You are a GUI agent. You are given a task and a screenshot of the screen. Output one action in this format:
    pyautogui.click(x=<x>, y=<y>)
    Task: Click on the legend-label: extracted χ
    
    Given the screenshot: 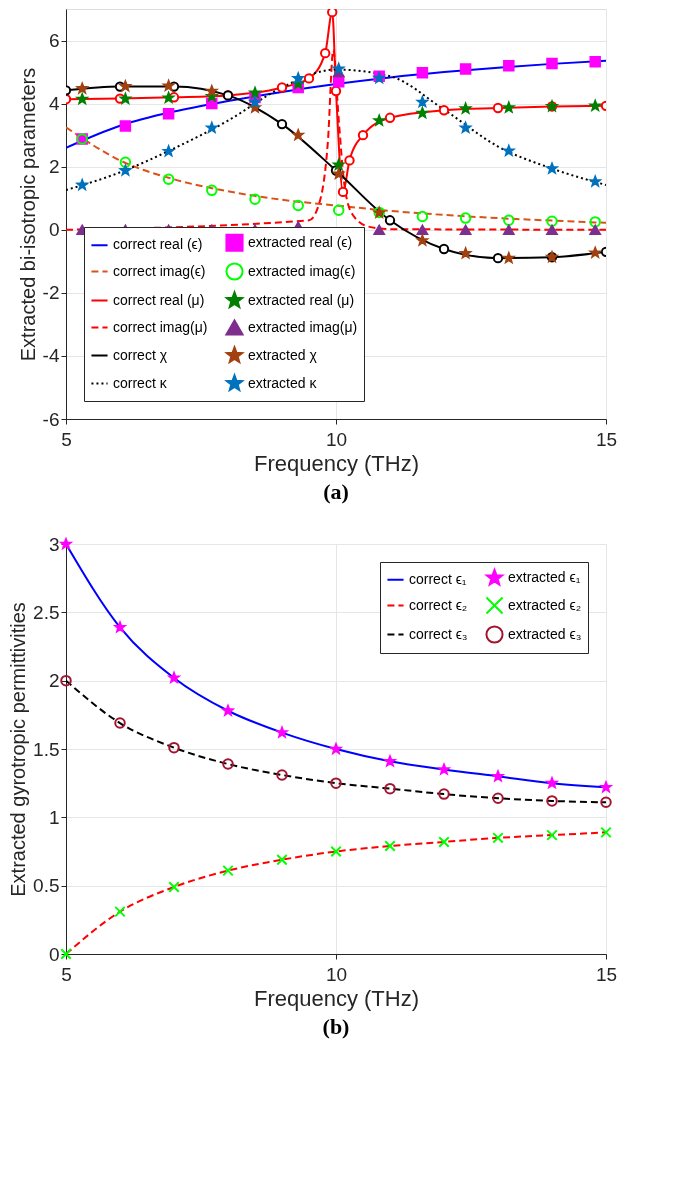 What is the action you would take?
    pyautogui.click(x=283, y=354)
    